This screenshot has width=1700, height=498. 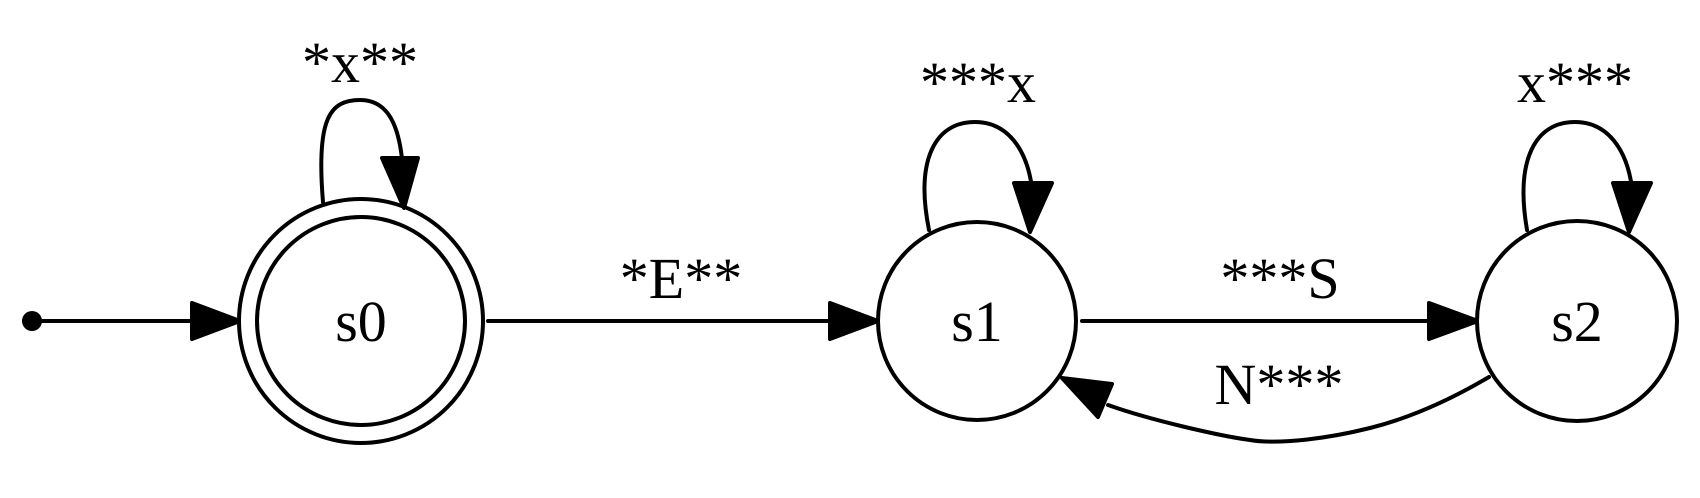 I want to click on transition-s2-s1, so click(x=1275, y=409).